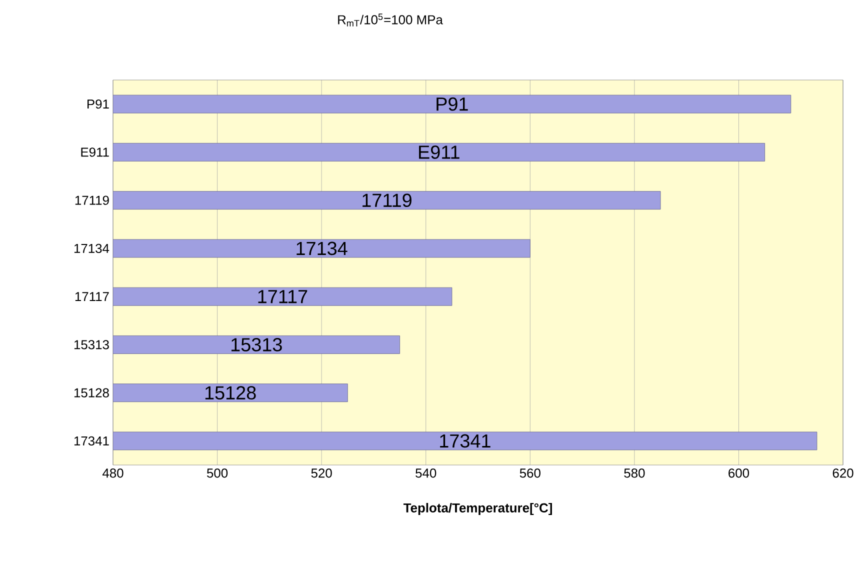  What do you see at coordinates (92, 249) in the screenshot?
I see `y-tick-label: 17134` at bounding box center [92, 249].